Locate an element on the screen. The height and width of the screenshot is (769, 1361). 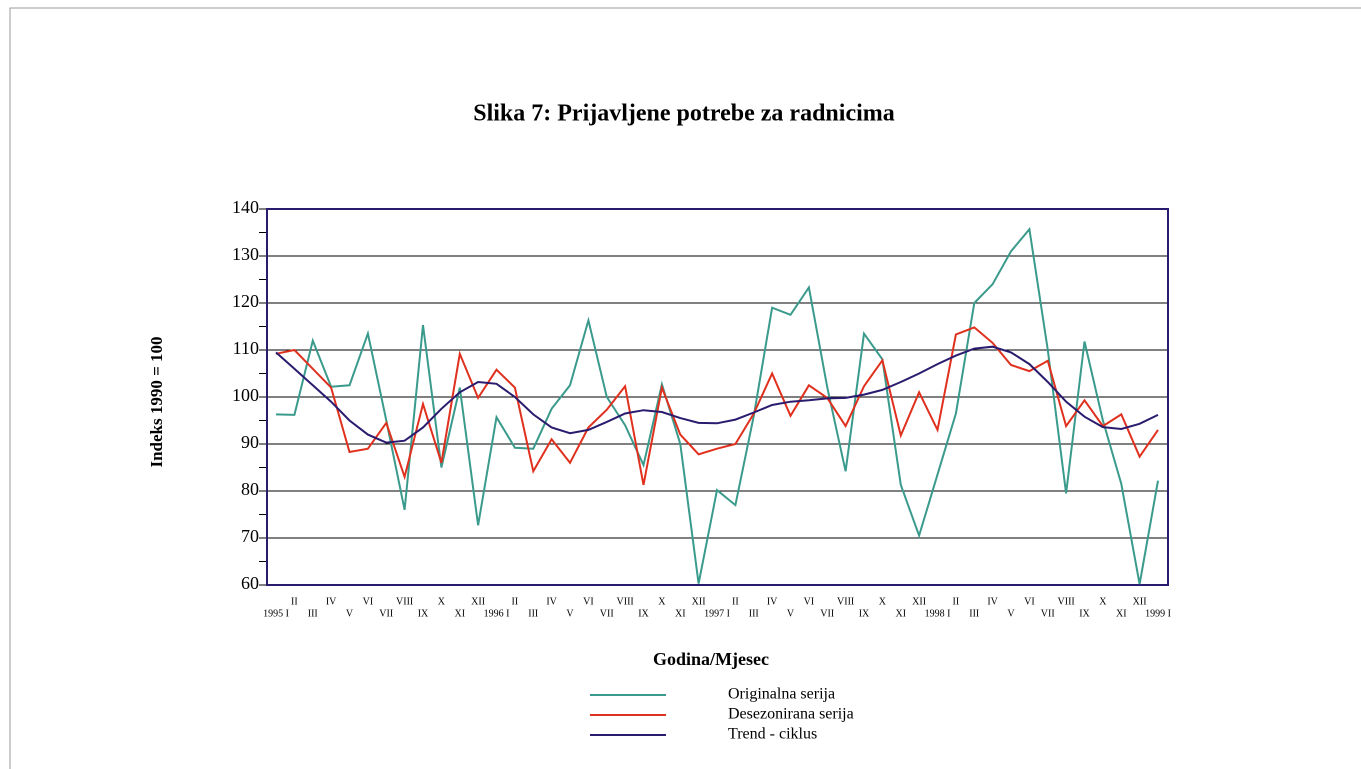
y-tick-label: 140 is located at coordinates (245, 207).